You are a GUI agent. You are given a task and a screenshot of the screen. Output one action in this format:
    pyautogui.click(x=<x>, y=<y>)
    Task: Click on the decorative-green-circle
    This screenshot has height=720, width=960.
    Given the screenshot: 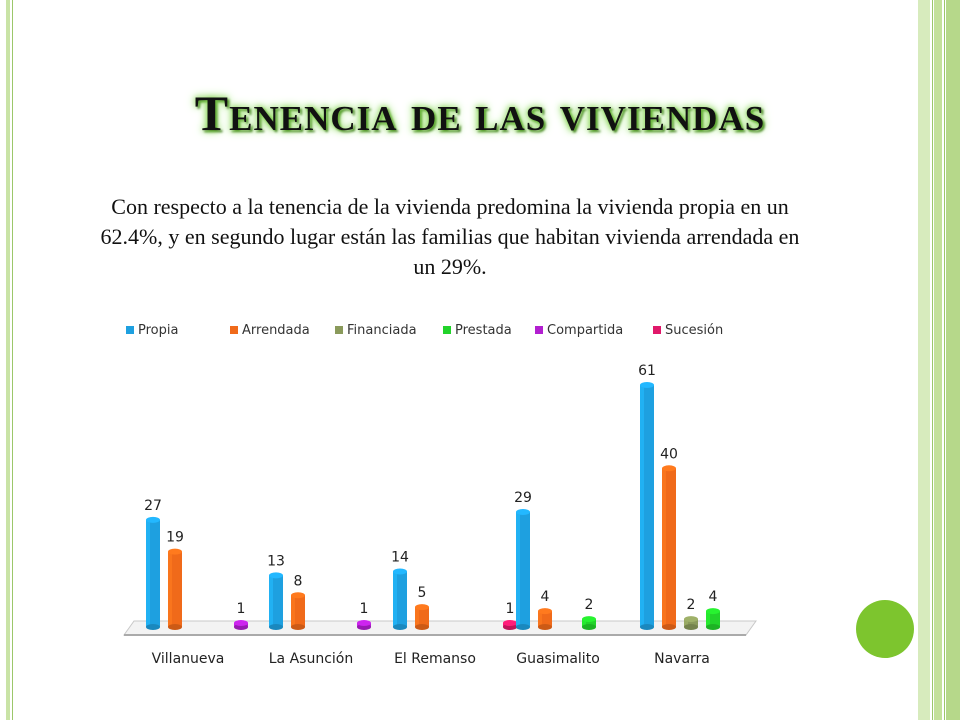 What is the action you would take?
    pyautogui.click(x=885, y=629)
    